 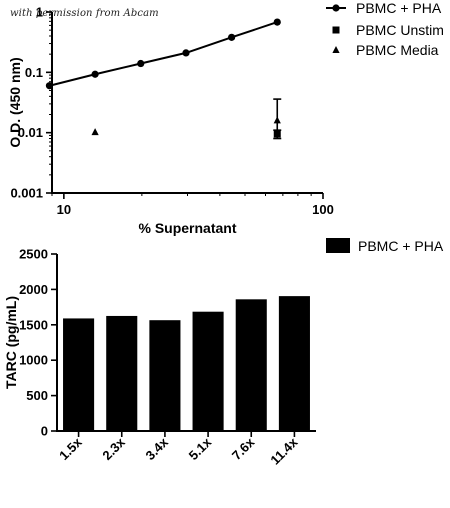 I want to click on x-tick-label: 2.3x, so click(x=113, y=448).